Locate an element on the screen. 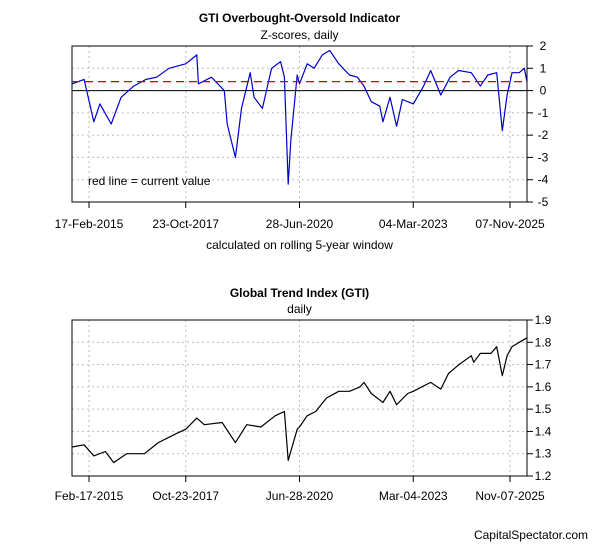 Image resolution: width=600 pixels, height=550 pixels. y-tick-label: -4 is located at coordinates (543, 180).